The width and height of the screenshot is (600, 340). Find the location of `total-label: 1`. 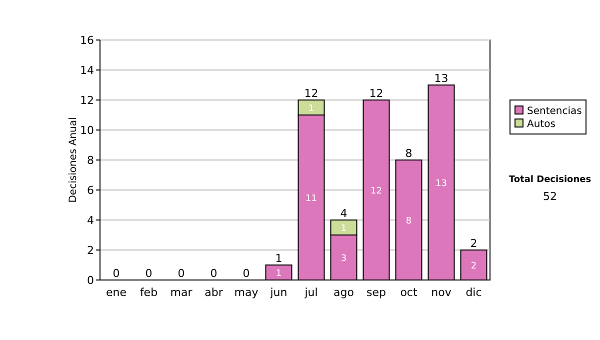

total-label: 1 is located at coordinates (278, 258).